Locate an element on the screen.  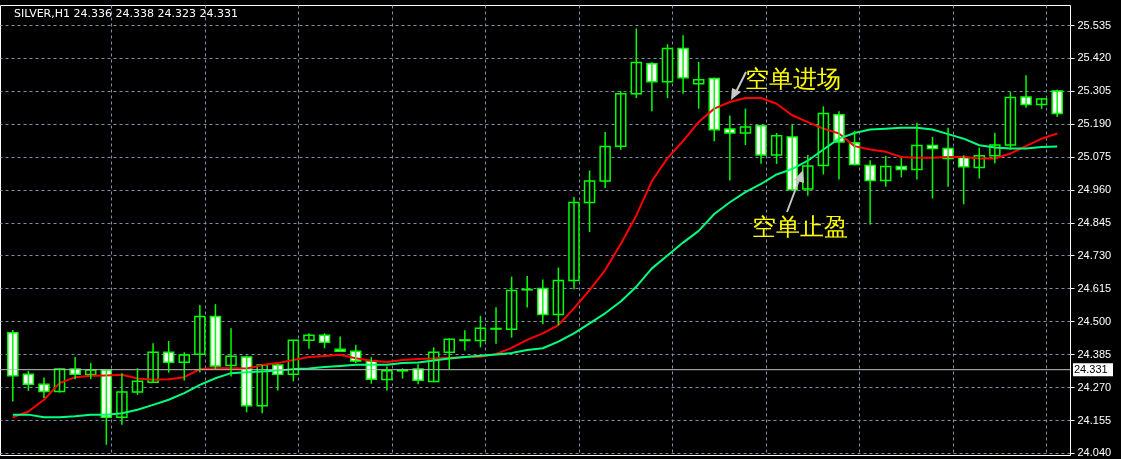
y-tick-label: 25.420 is located at coordinates (1094, 57).